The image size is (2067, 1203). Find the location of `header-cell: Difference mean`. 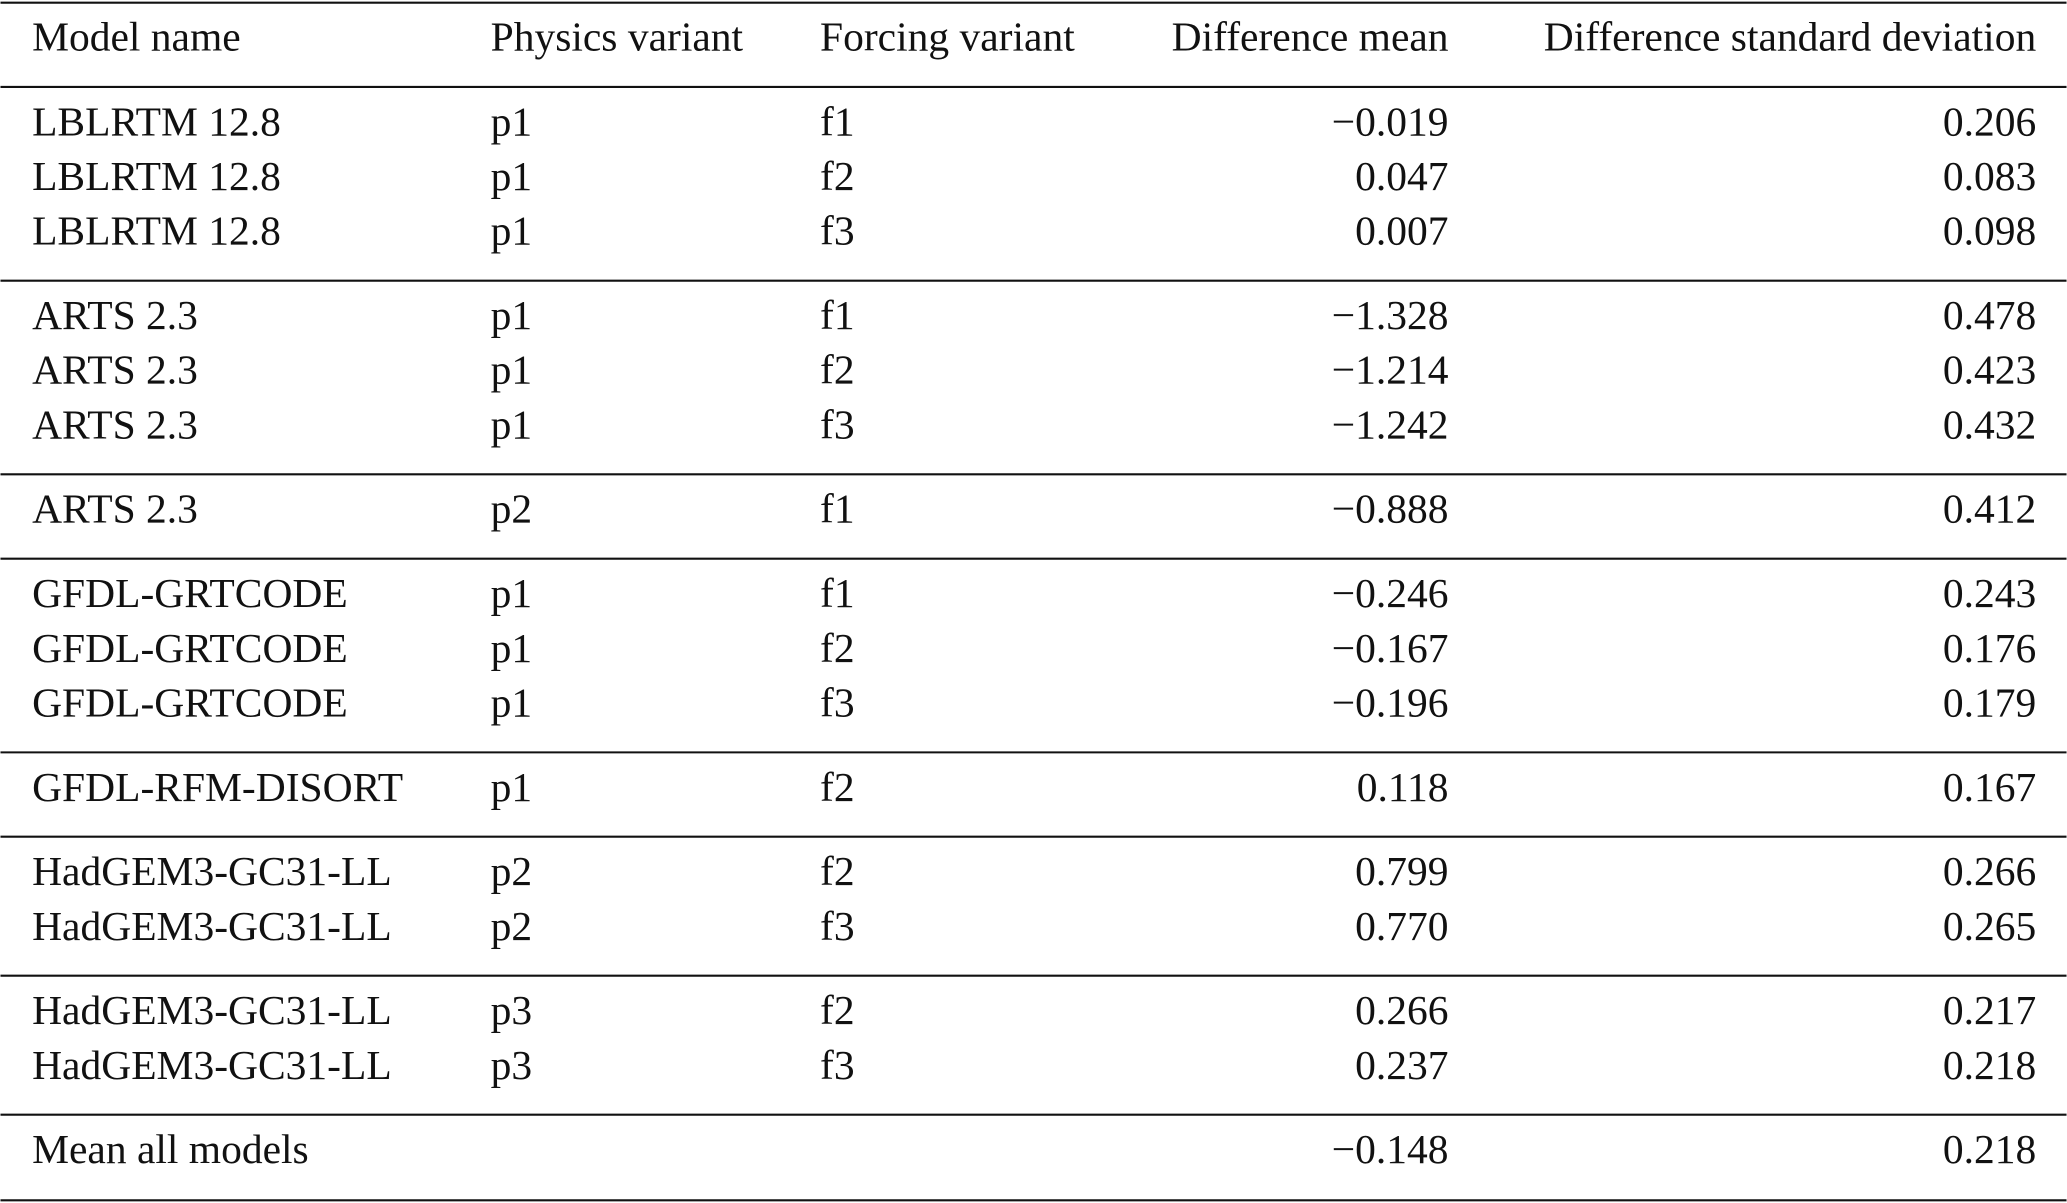

header-cell: Difference mean is located at coordinates (1310, 36).